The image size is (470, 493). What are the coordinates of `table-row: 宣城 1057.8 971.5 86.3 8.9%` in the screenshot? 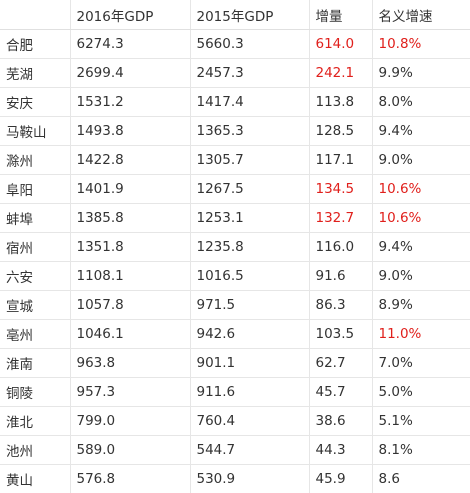 It's located at (235, 305).